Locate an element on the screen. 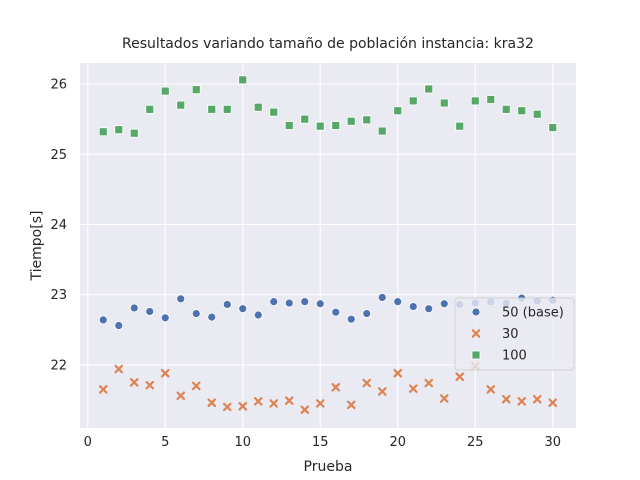 Image resolution: width=640 pixels, height=480 pixels. legend: 50 (base) 30 100 is located at coordinates (514, 334).